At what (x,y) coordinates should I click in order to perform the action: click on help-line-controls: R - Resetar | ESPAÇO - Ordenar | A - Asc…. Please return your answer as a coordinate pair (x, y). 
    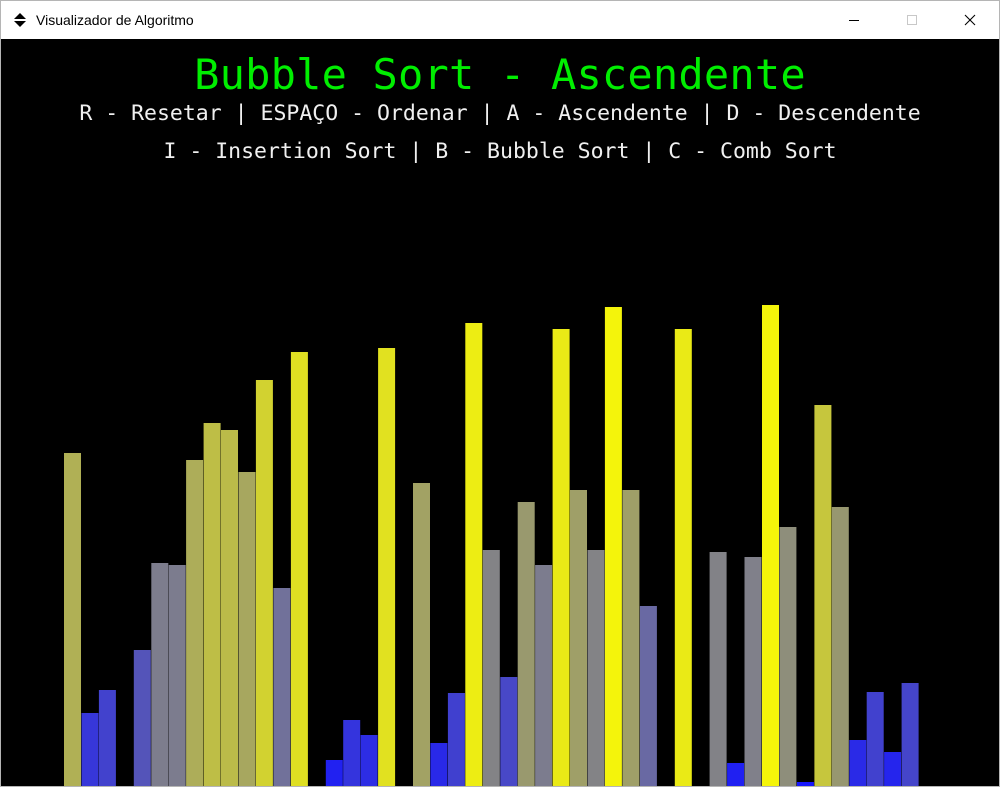
    Looking at the image, I should click on (500, 113).